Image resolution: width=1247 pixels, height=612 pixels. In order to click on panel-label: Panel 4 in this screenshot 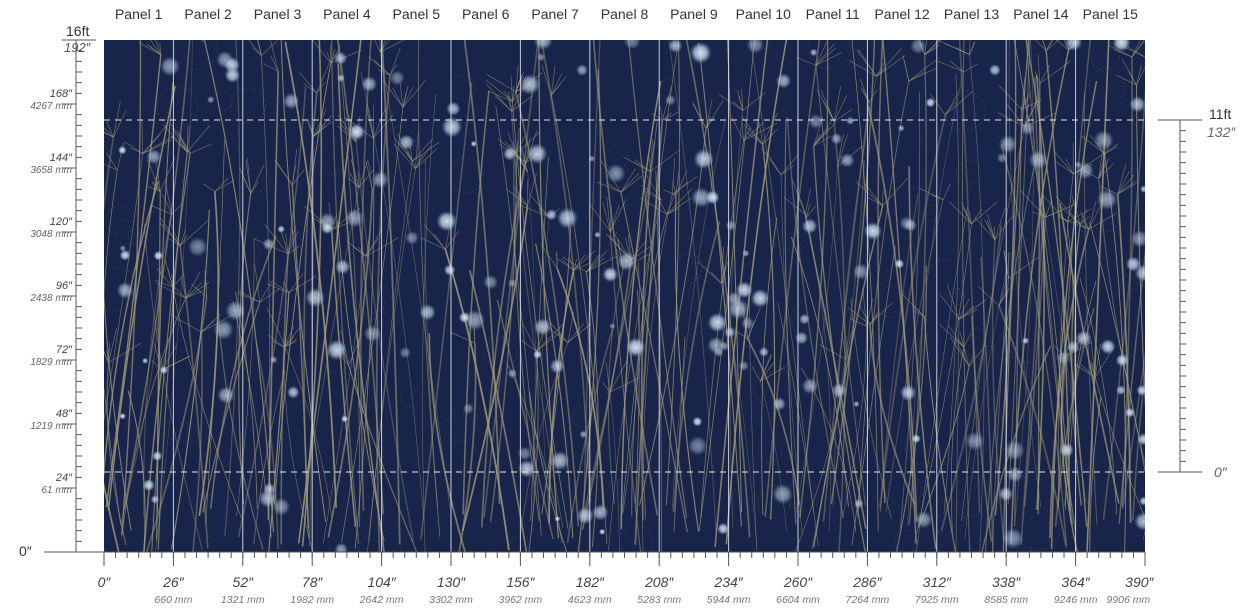, I will do `click(347, 14)`.